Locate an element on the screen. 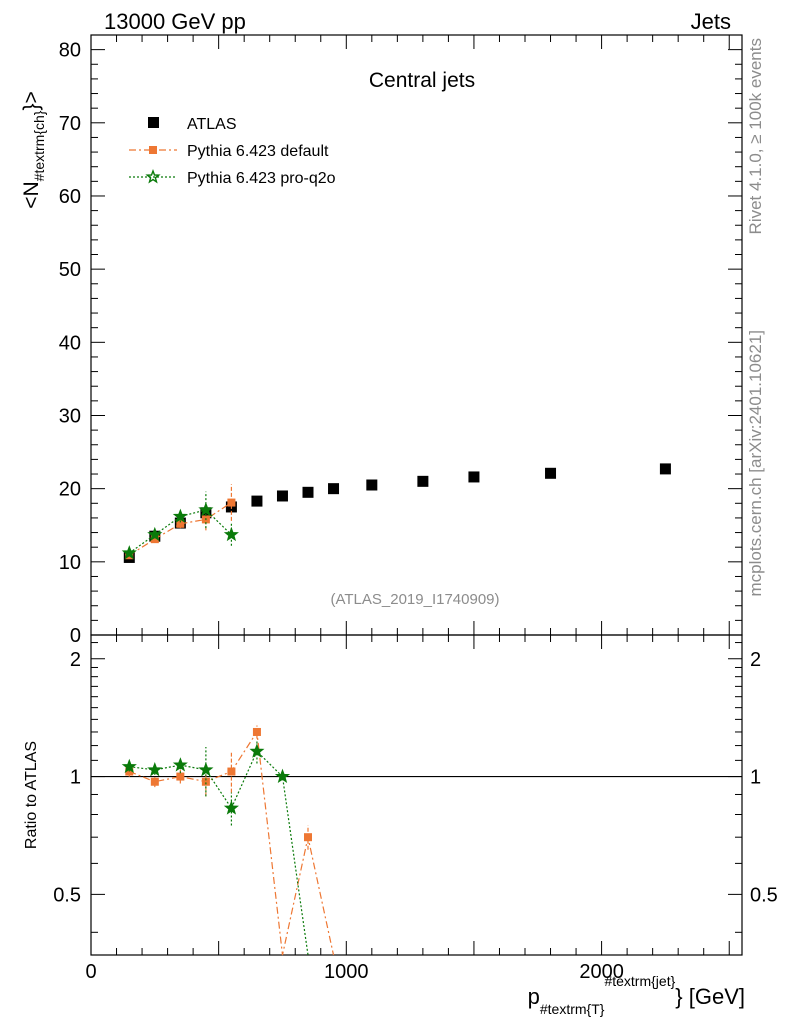 The width and height of the screenshot is (786, 1024). ratio-ylabel: Ratio to ATLAS is located at coordinates (31, 795).